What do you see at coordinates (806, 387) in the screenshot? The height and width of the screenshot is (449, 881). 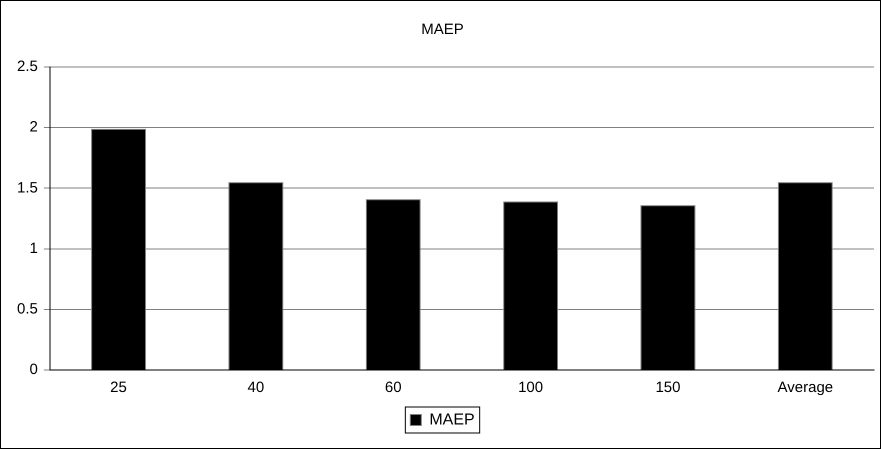 I see `x-tick-label: Average` at bounding box center [806, 387].